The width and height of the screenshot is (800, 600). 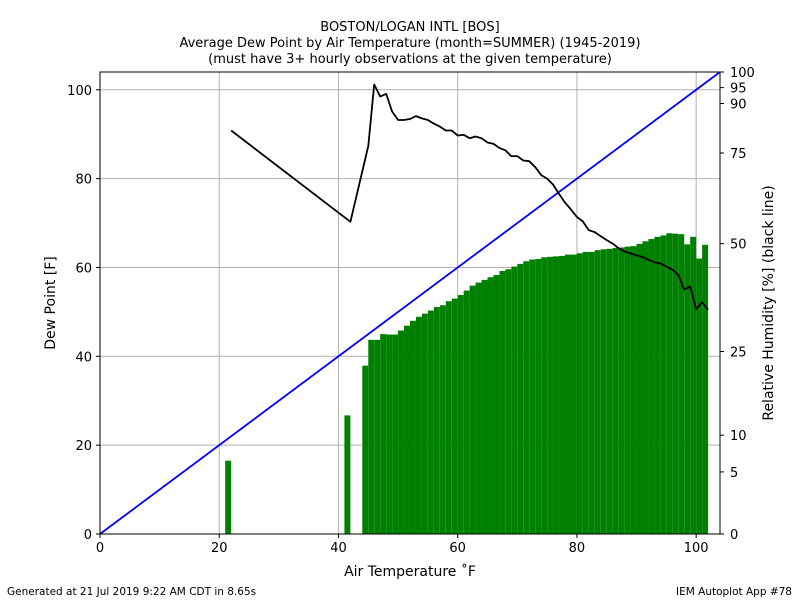 What do you see at coordinates (83, 268) in the screenshot?
I see `y-tick-label: 60` at bounding box center [83, 268].